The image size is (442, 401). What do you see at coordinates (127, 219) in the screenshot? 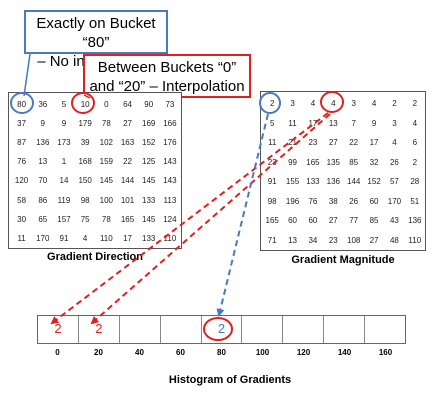
I see `gradient-direction-cell: 165` at bounding box center [127, 219].